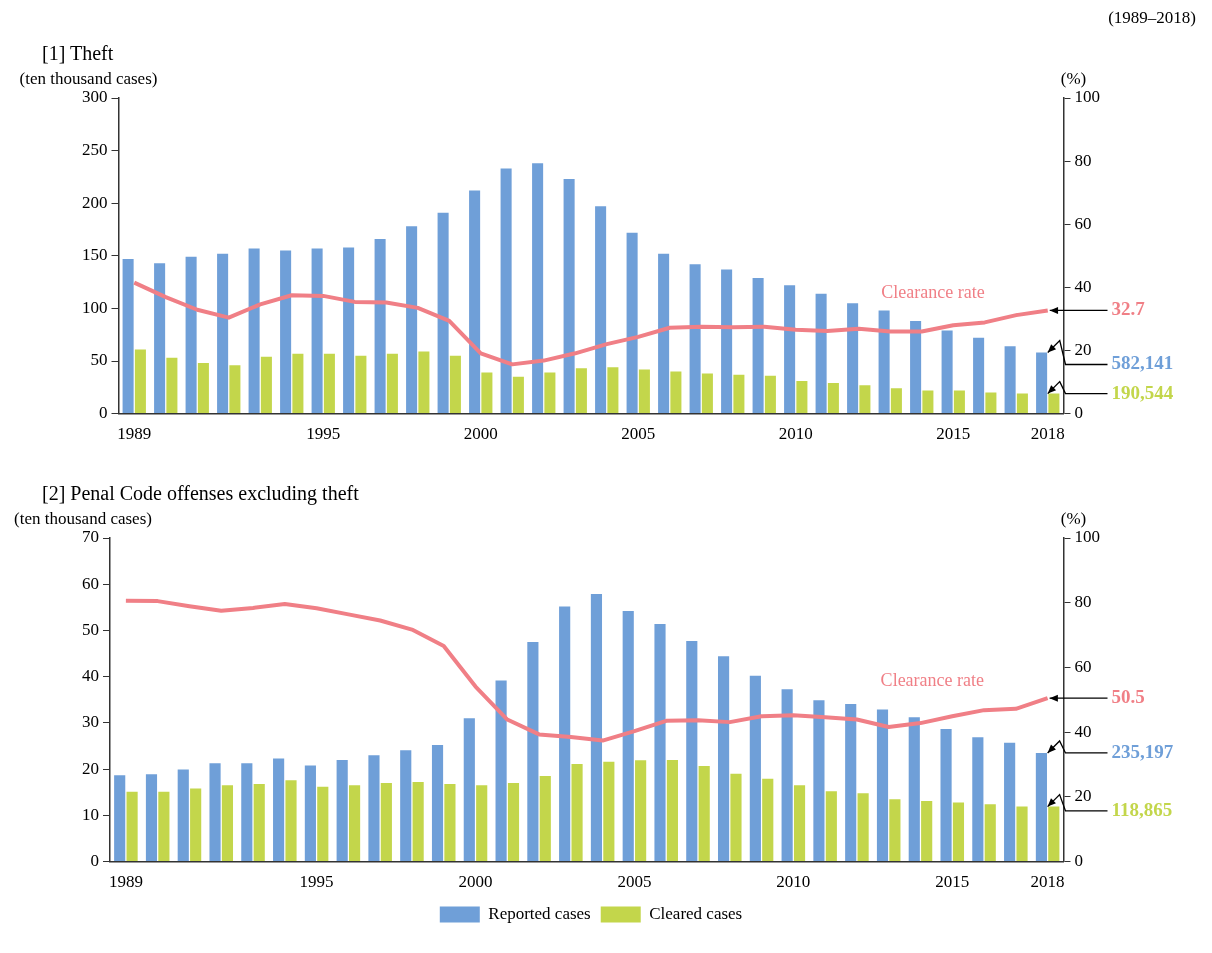  What do you see at coordinates (90, 768) in the screenshot?
I see `y-tick-label: 20` at bounding box center [90, 768].